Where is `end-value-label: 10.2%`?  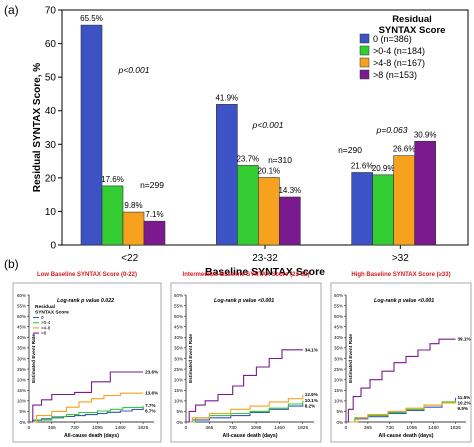
end-value-label: 10.2% is located at coordinates (464, 403).